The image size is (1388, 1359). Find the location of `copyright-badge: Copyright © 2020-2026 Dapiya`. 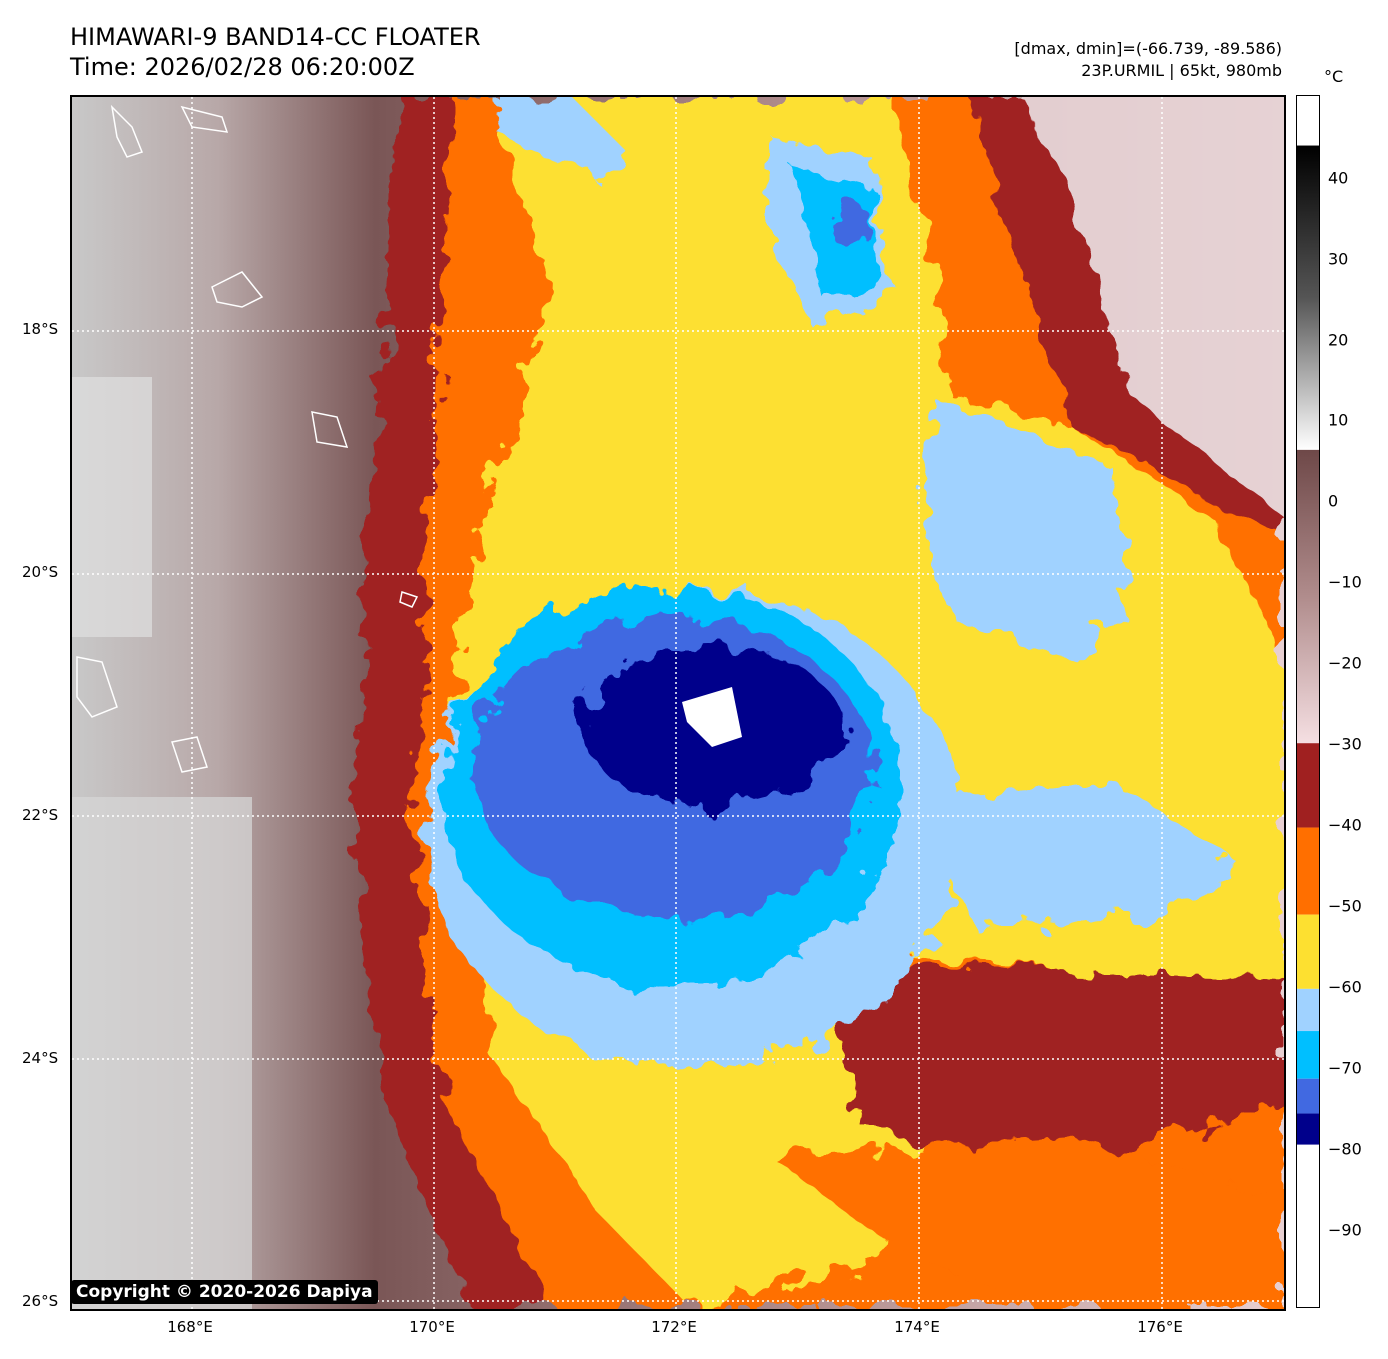

copyright-badge: Copyright © 2020-2026 Dapiya is located at coordinates (224, 1292).